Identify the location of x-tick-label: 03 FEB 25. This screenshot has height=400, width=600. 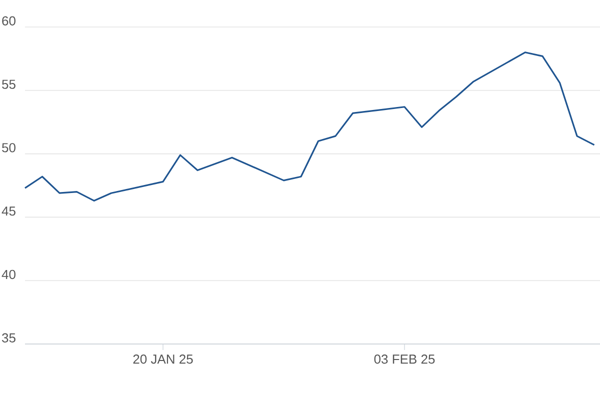
(404, 359).